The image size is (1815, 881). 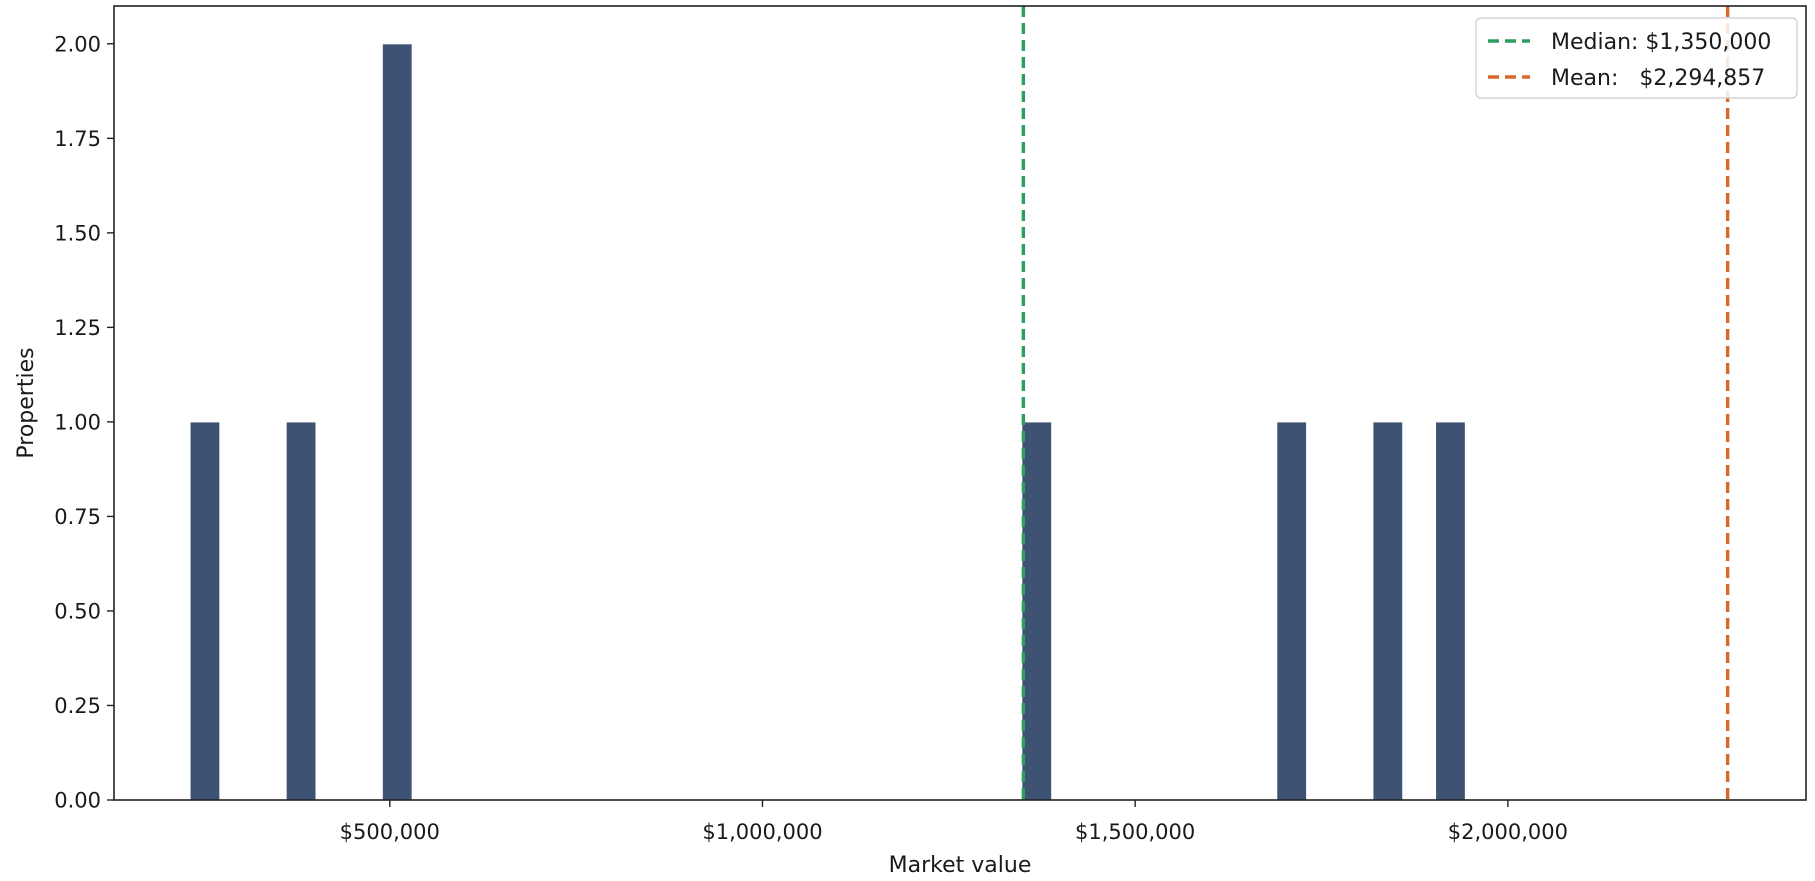 I want to click on legend-label-mean: Mean: $2,294,857, so click(x=1658, y=78).